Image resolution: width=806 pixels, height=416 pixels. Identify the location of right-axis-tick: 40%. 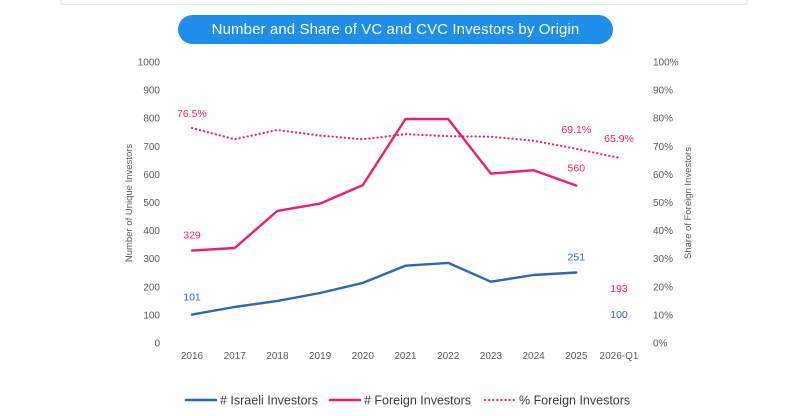
(663, 231).